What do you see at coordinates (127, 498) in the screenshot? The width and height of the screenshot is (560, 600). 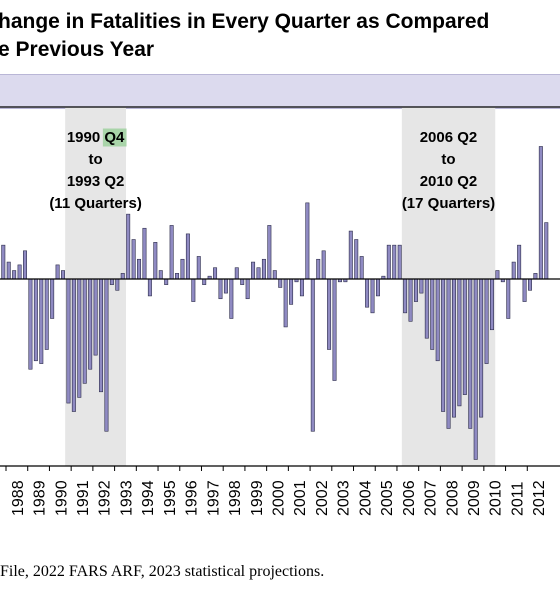 I see `year-label-1993: 1993` at bounding box center [127, 498].